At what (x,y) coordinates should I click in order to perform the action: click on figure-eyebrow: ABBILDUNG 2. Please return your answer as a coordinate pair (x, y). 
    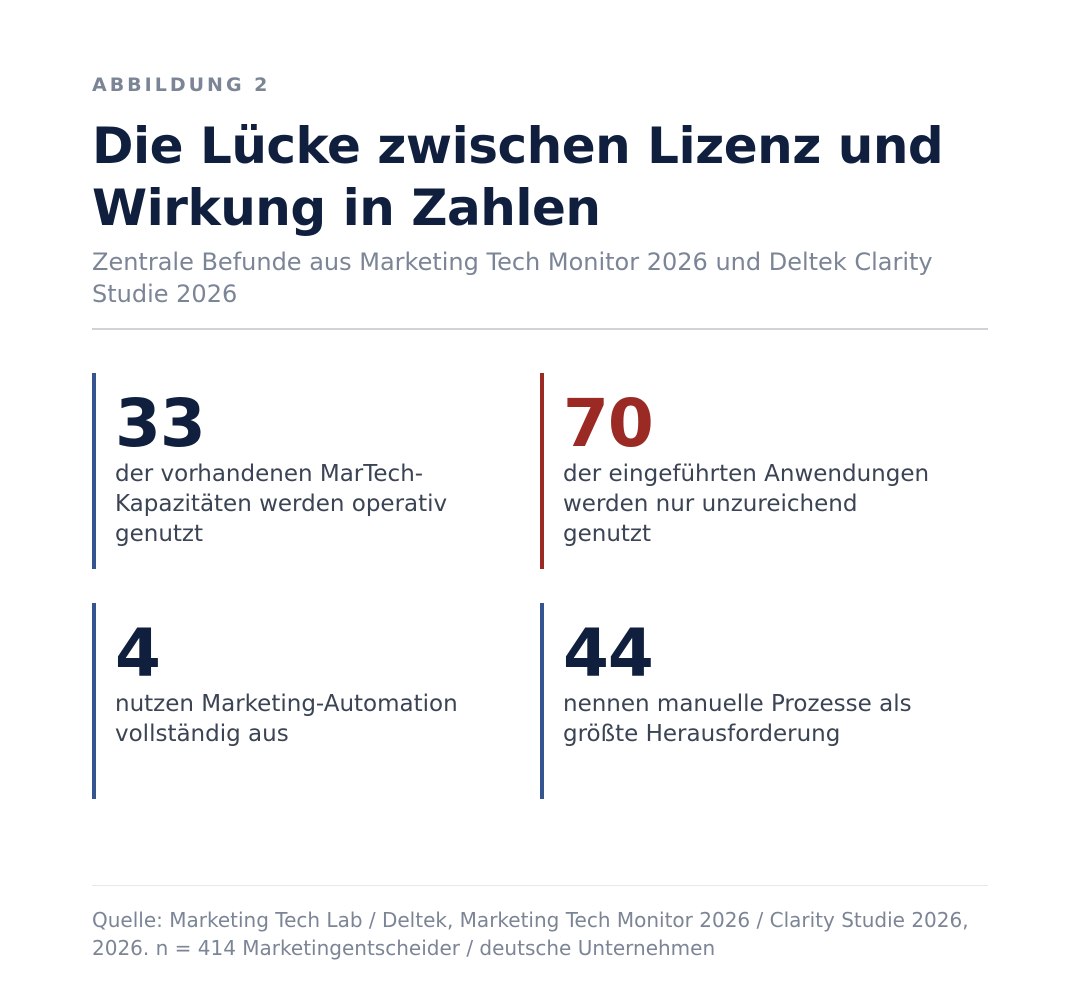
    Looking at the image, I should click on (181, 85).